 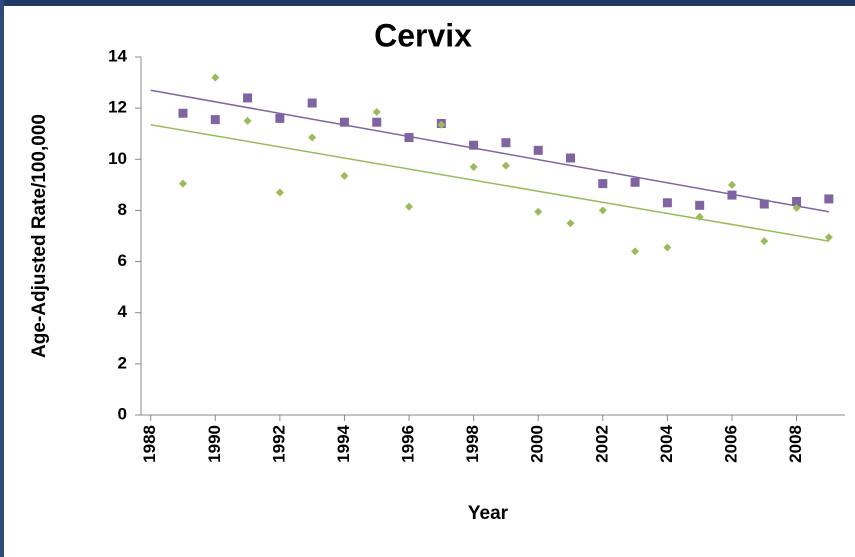 What do you see at coordinates (488, 513) in the screenshot?
I see `x-axis-title: Year` at bounding box center [488, 513].